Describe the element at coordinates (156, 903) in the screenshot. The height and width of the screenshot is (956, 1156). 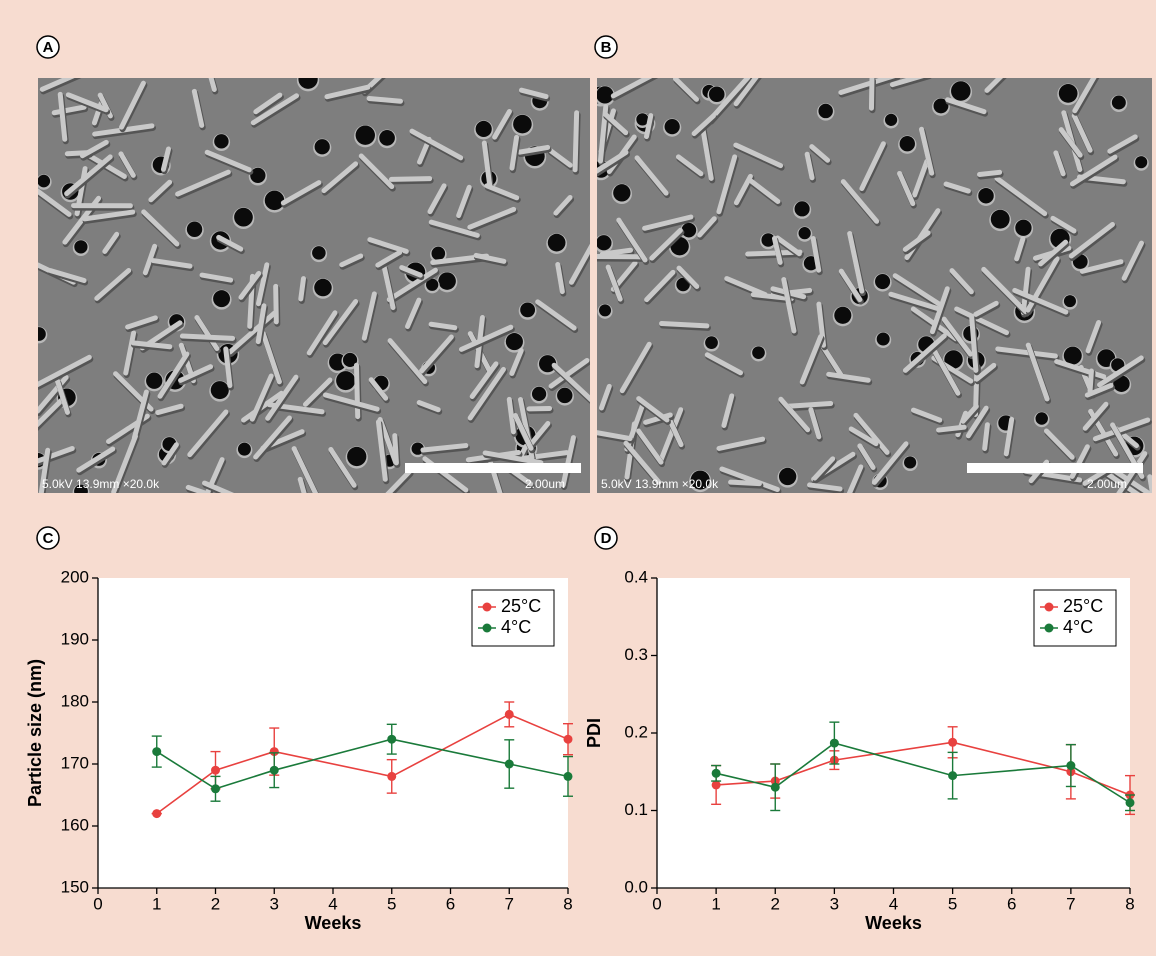
I see `x-tick-label: 1` at that location.